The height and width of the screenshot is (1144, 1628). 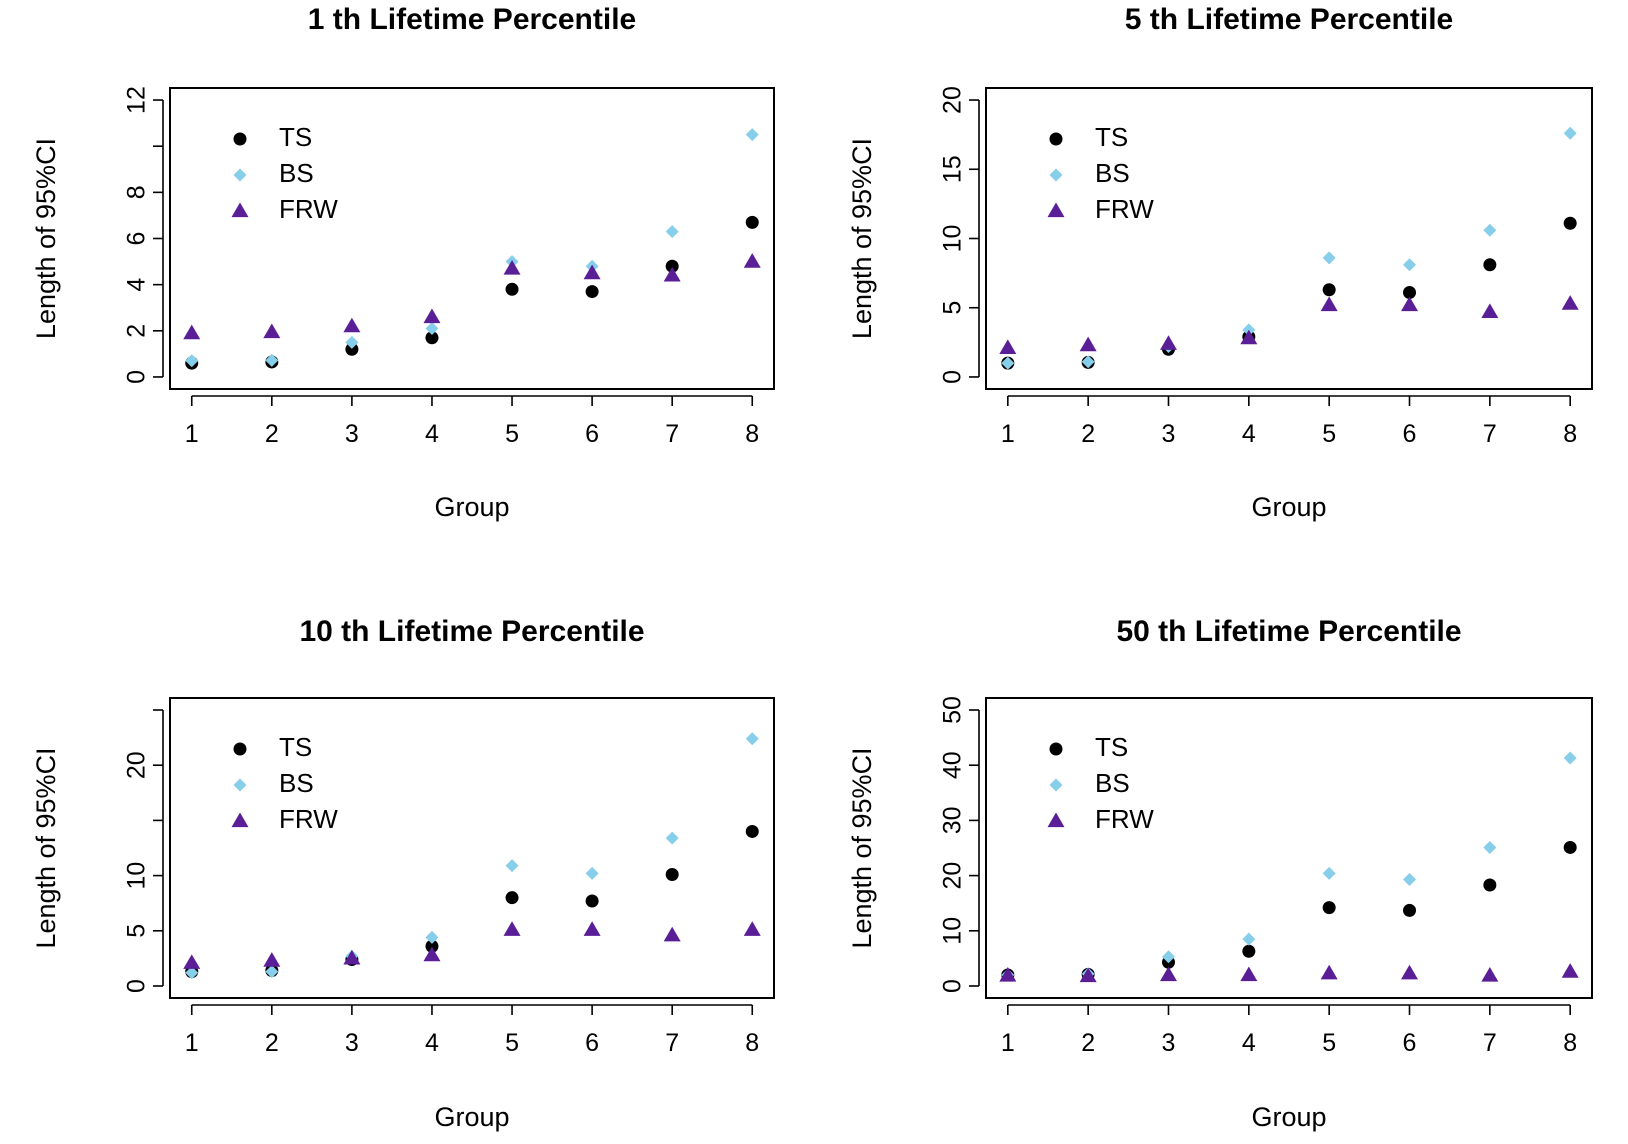 I want to click on y-tick-label: 12, so click(x=137, y=100).